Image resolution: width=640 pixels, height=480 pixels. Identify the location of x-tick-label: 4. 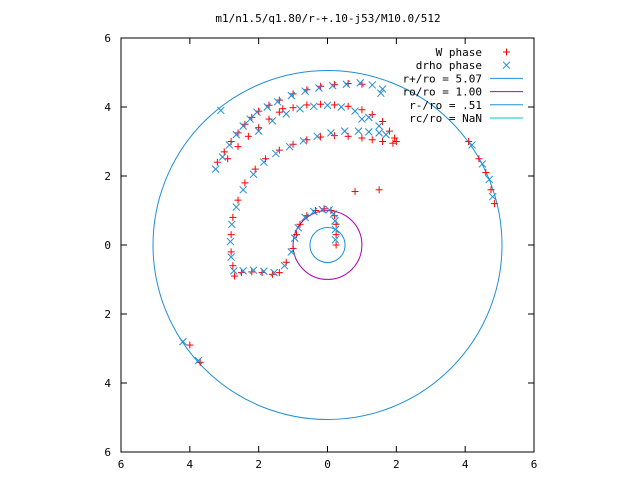
(190, 464).